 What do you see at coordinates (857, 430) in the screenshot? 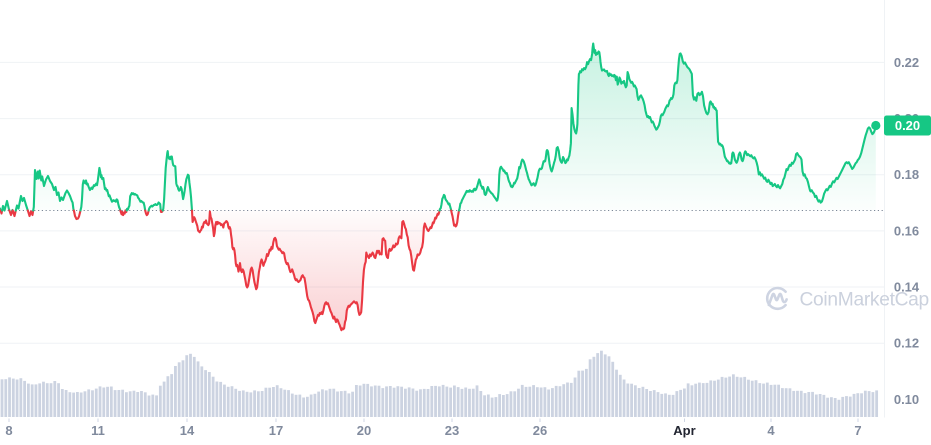
I see `svg-text: 7` at bounding box center [857, 430].